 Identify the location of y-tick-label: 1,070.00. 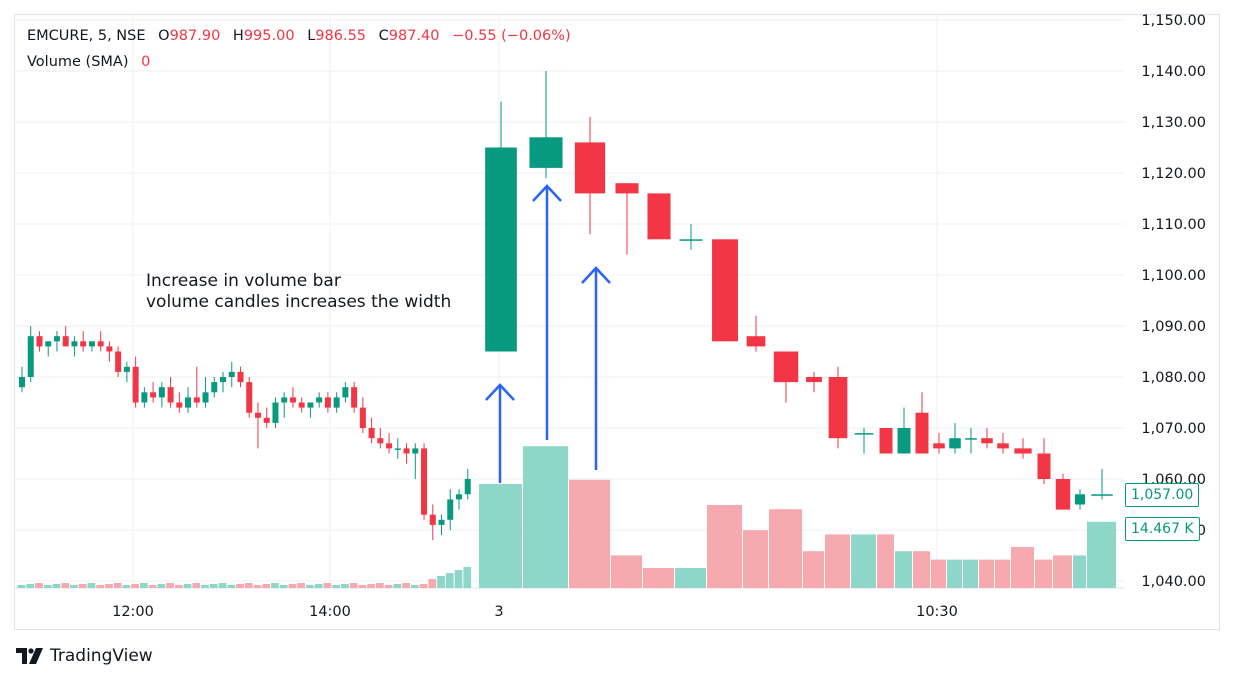
(1173, 429).